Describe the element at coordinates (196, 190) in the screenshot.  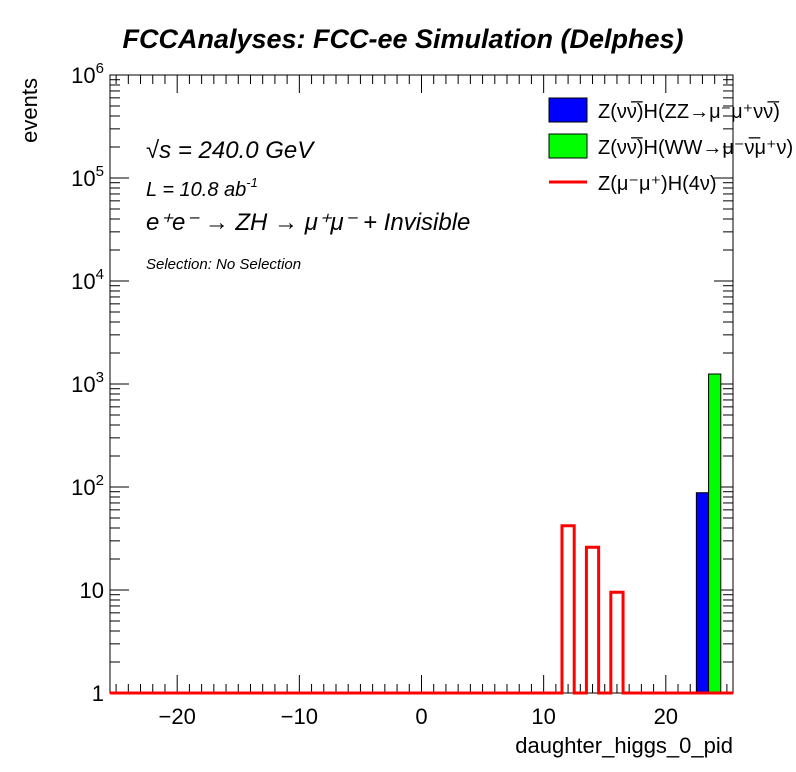
I see `luminosity-base: L = 10.8 ab` at that location.